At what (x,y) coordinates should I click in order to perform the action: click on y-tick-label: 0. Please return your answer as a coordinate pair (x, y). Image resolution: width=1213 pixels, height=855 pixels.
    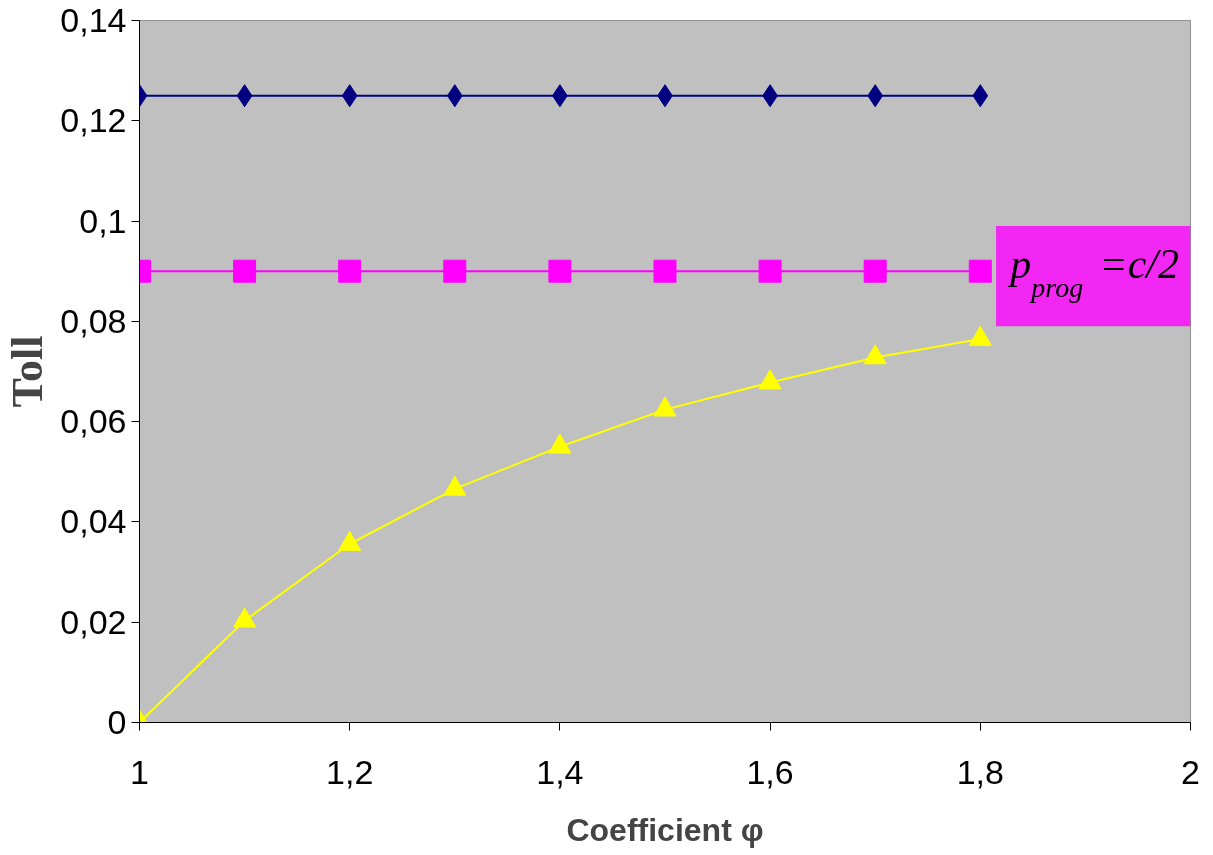
    Looking at the image, I should click on (117, 722).